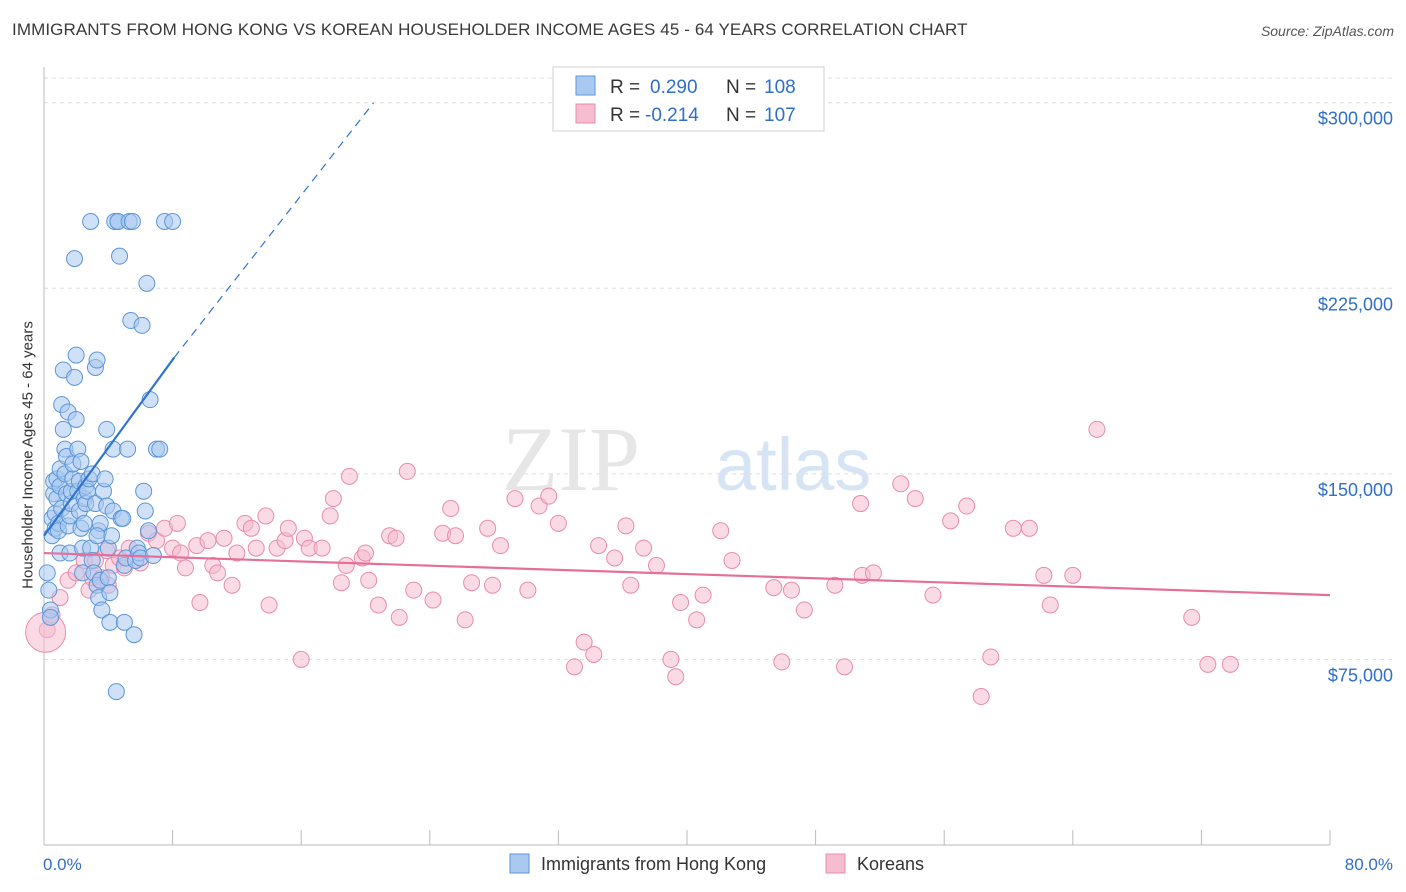 The width and height of the screenshot is (1406, 892). What do you see at coordinates (672, 115) in the screenshot?
I see `stats-r-value-pink: -0.214` at bounding box center [672, 115].